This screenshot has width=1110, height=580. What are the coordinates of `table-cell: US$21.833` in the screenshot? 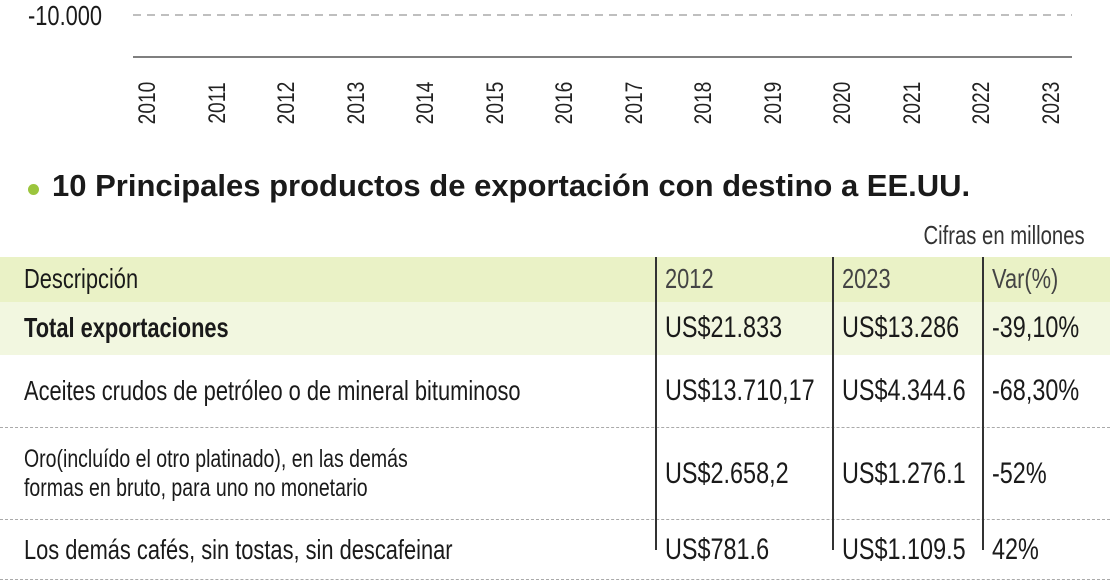 It's located at (747, 328).